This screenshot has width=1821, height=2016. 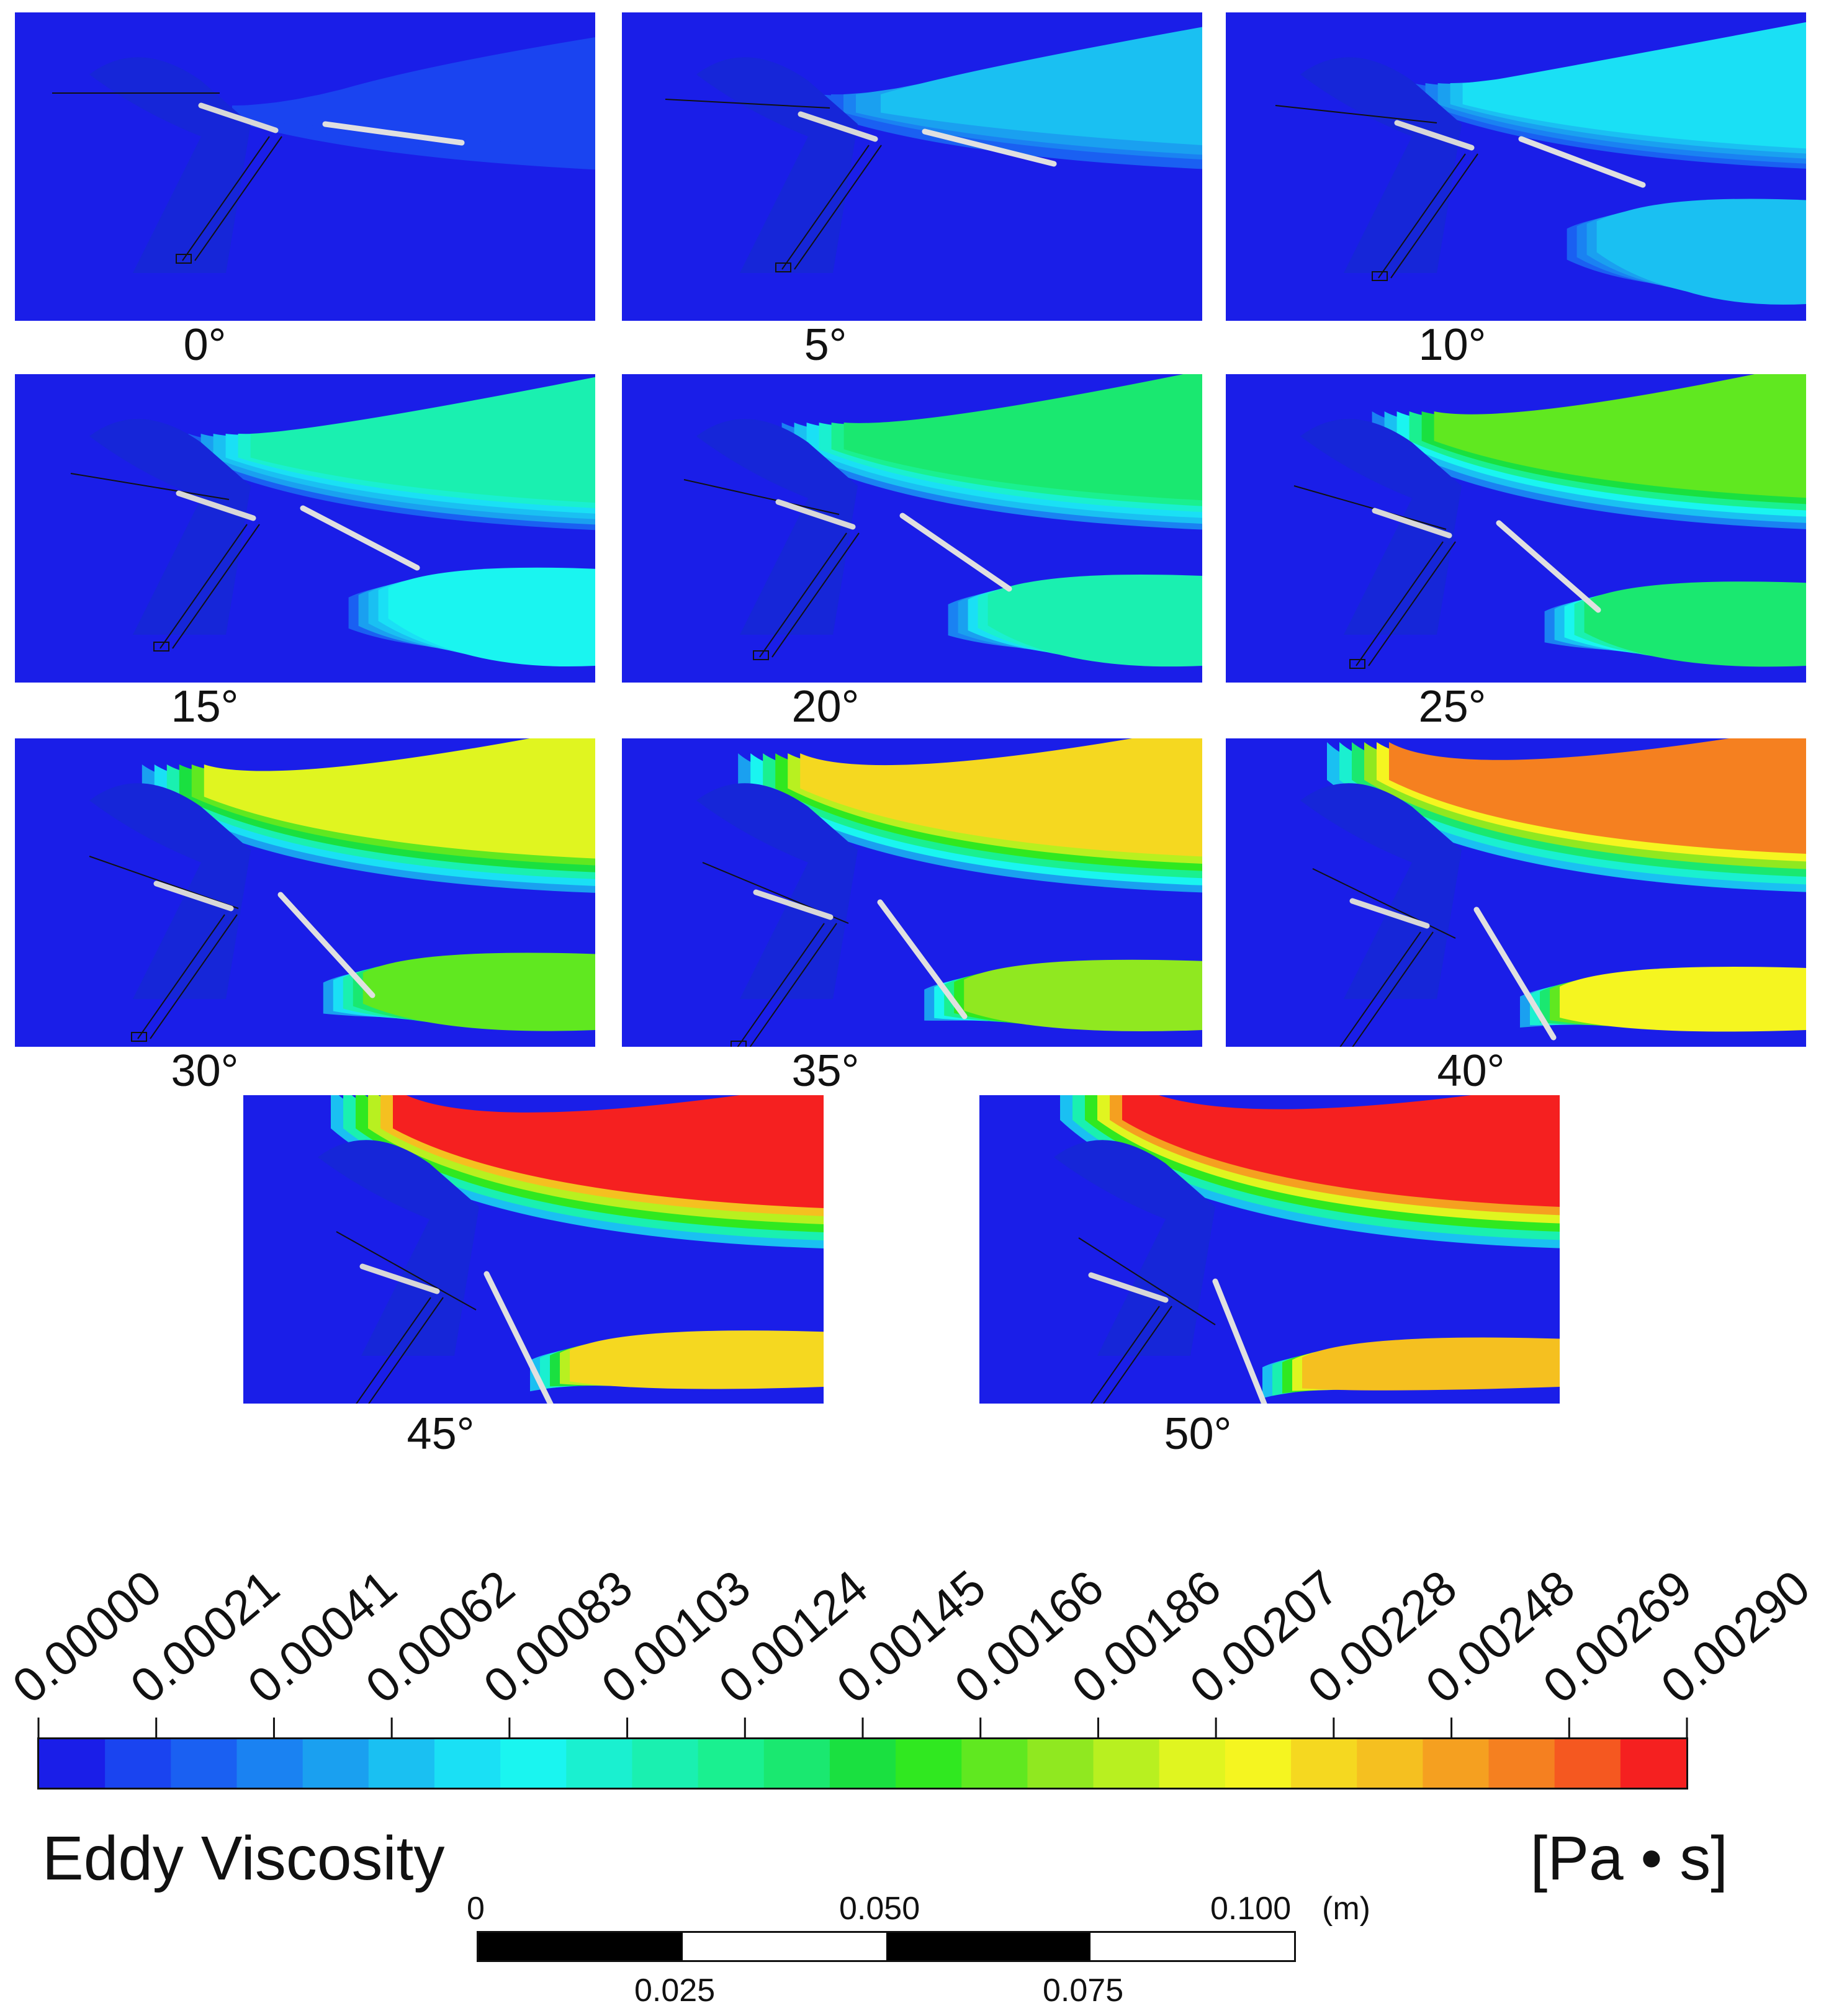 What do you see at coordinates (1198, 1434) in the screenshot?
I see `panel-angle-label: 50°` at bounding box center [1198, 1434].